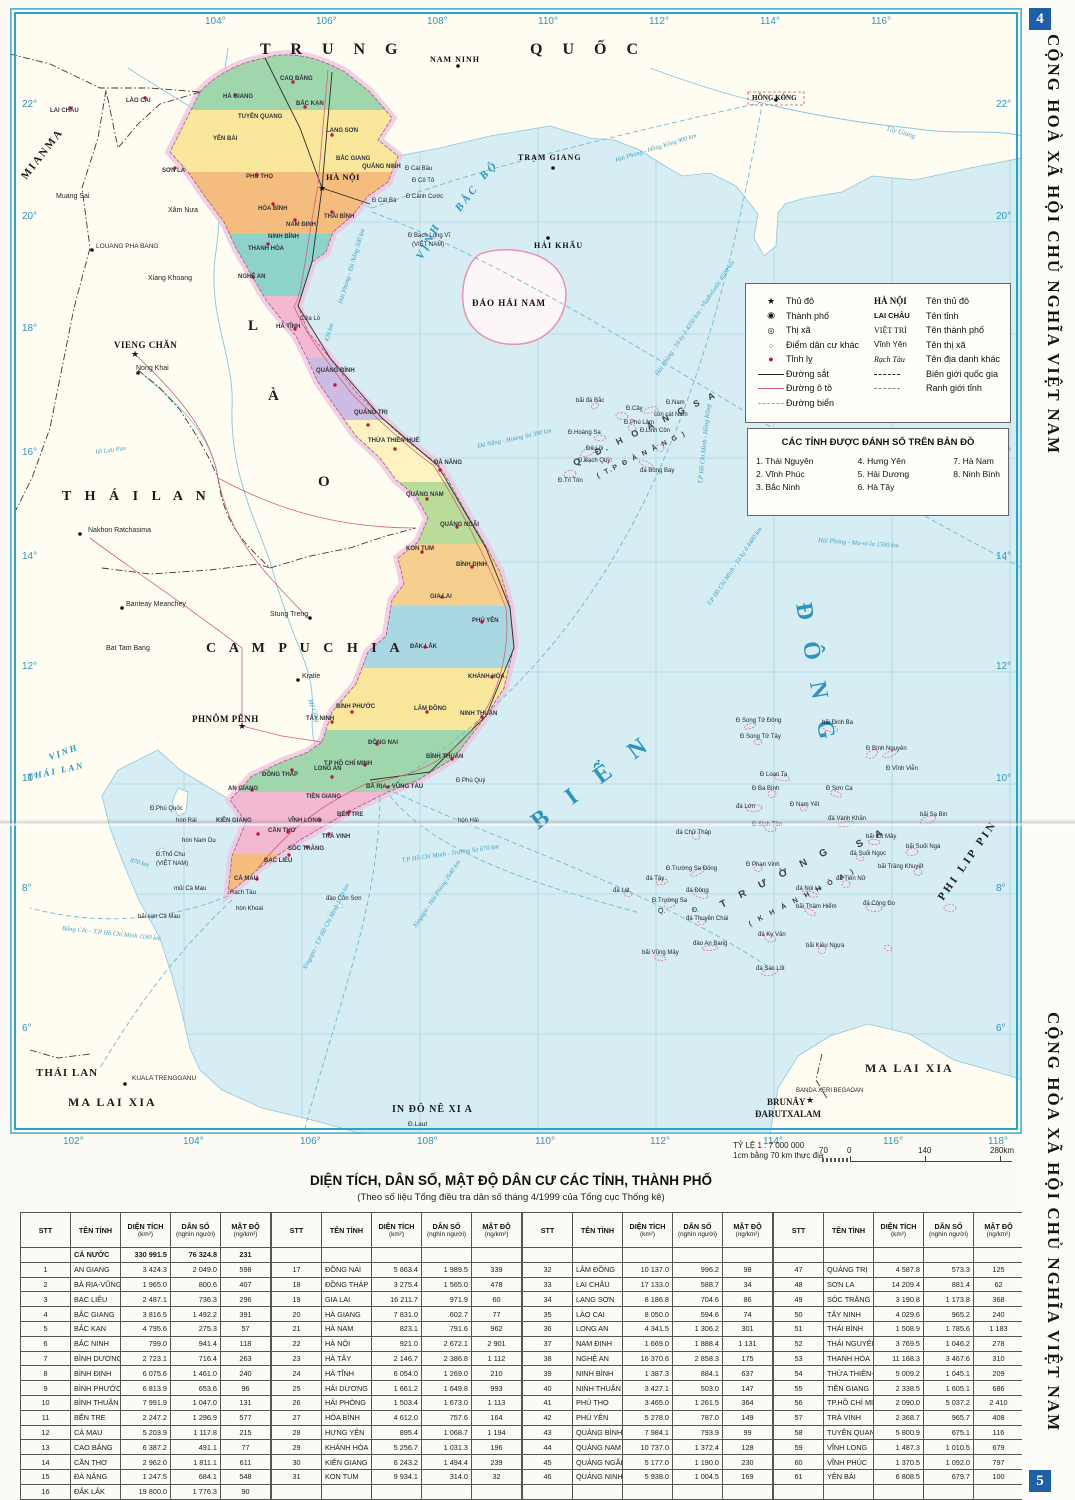 The width and height of the screenshot is (1075, 1500). I want to click on table-cell: 210, so click(496, 1373).